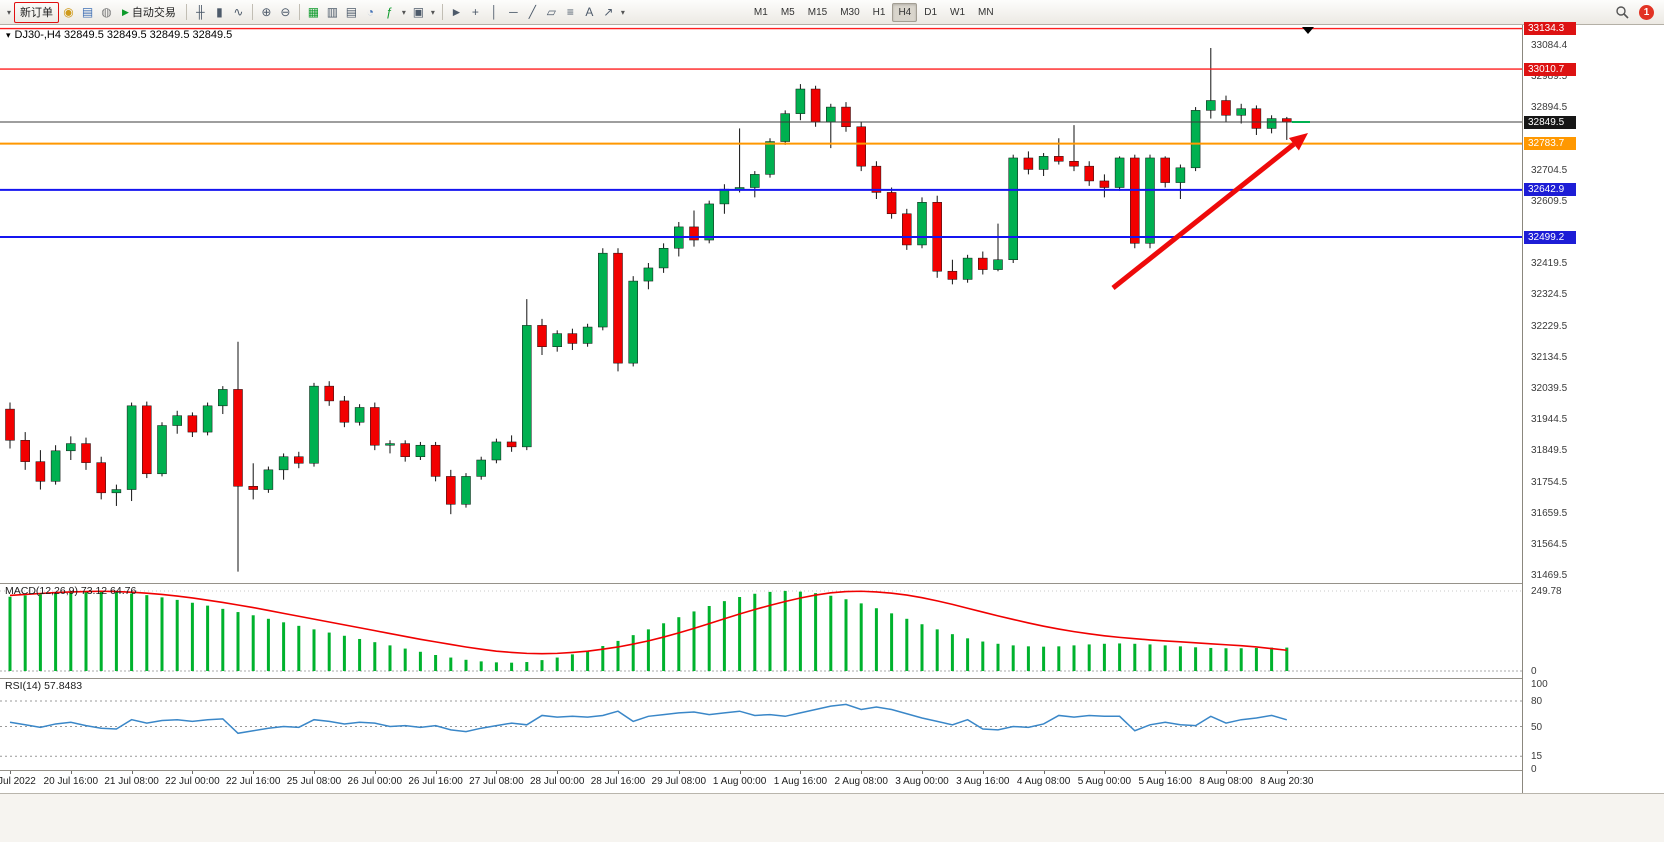 The image size is (1664, 842). I want to click on rsi-scale-label: 0, so click(1534, 769).